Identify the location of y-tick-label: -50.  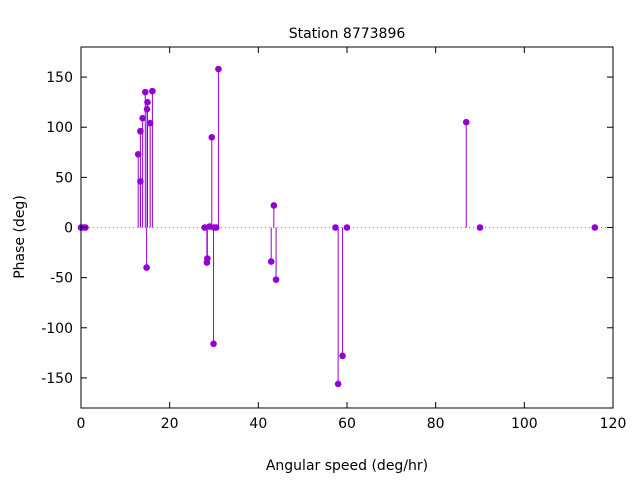
(61, 279).